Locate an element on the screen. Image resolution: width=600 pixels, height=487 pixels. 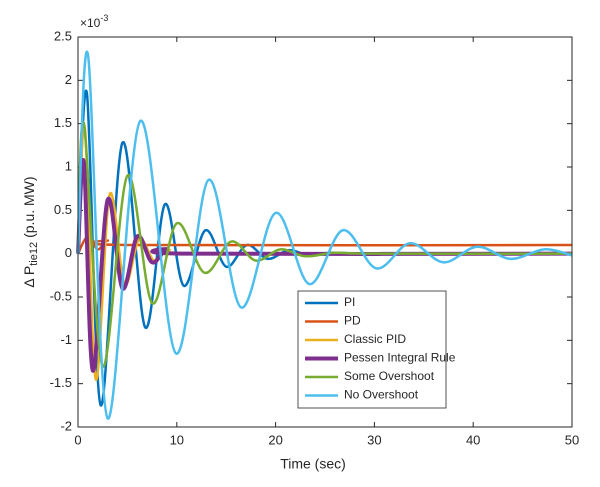
multiplier-base: ×10 is located at coordinates (90, 23).